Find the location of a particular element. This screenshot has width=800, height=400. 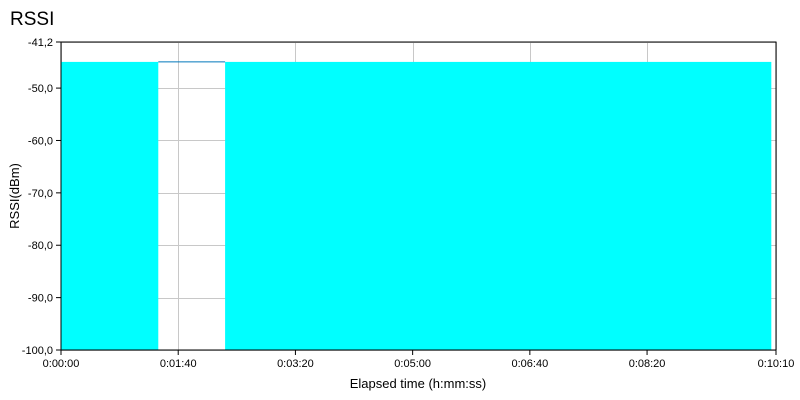

chart-title: RSSI is located at coordinates (32, 19).